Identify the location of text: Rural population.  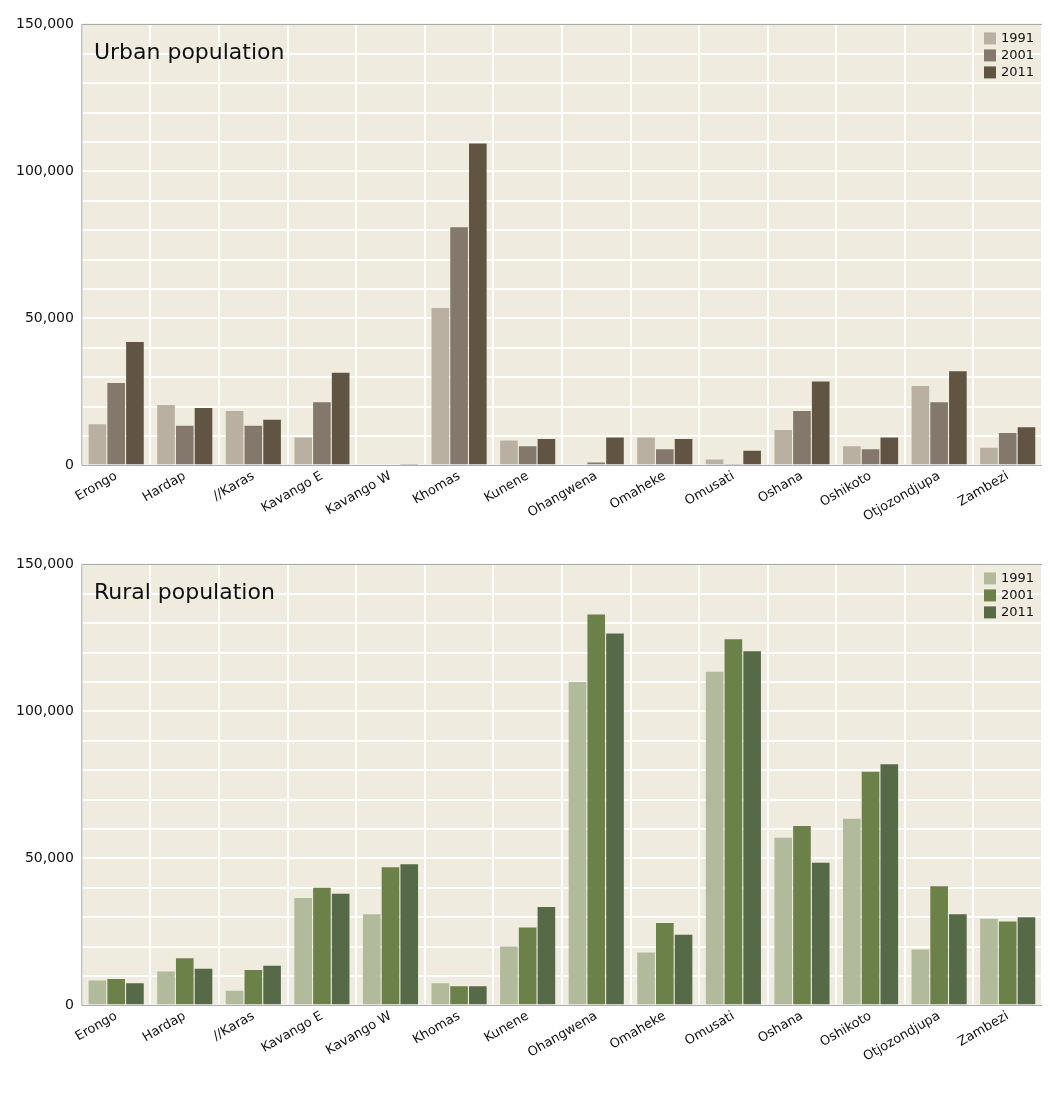
(184, 592).